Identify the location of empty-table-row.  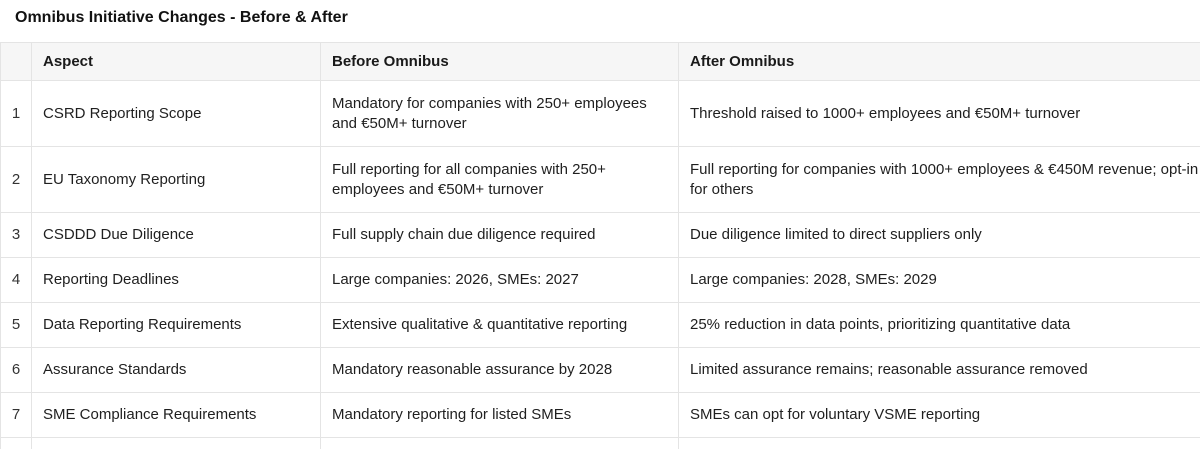
(600, 443).